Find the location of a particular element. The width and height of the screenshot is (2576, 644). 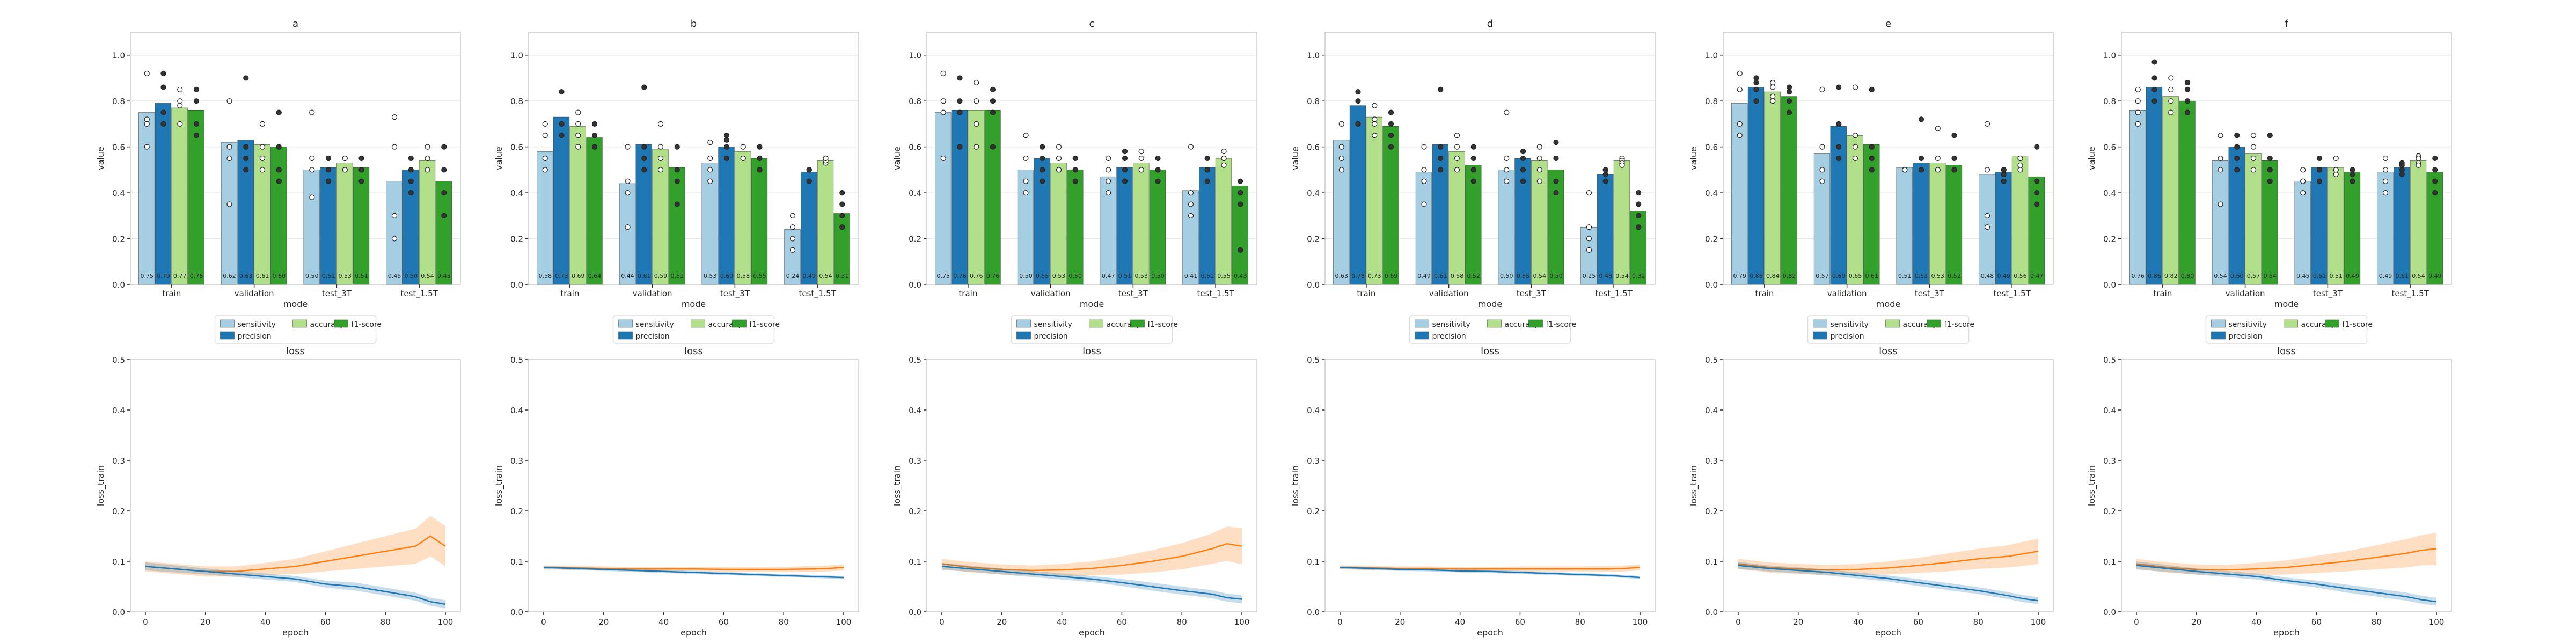

y-tick-label: 0.4 is located at coordinates (915, 193).